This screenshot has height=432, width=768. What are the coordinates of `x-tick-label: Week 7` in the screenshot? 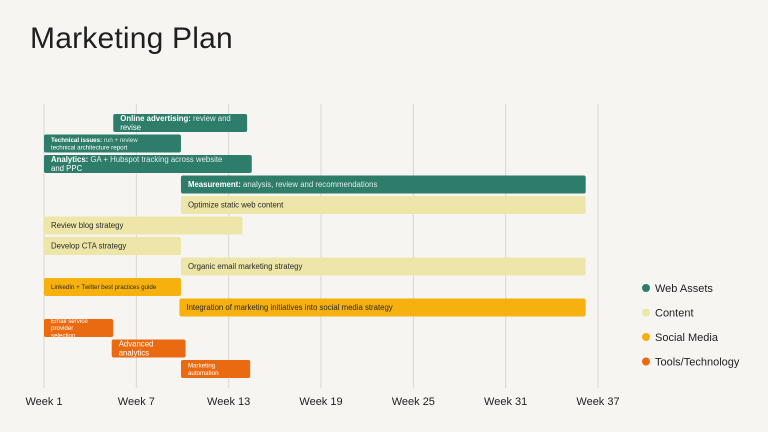 It's located at (136, 402).